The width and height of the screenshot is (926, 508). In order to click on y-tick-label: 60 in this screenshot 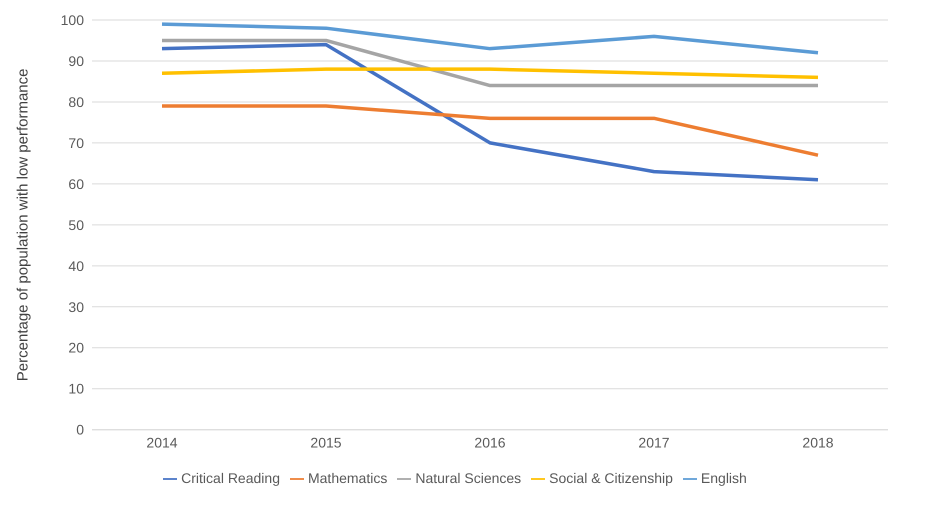, I will do `click(76, 184)`.